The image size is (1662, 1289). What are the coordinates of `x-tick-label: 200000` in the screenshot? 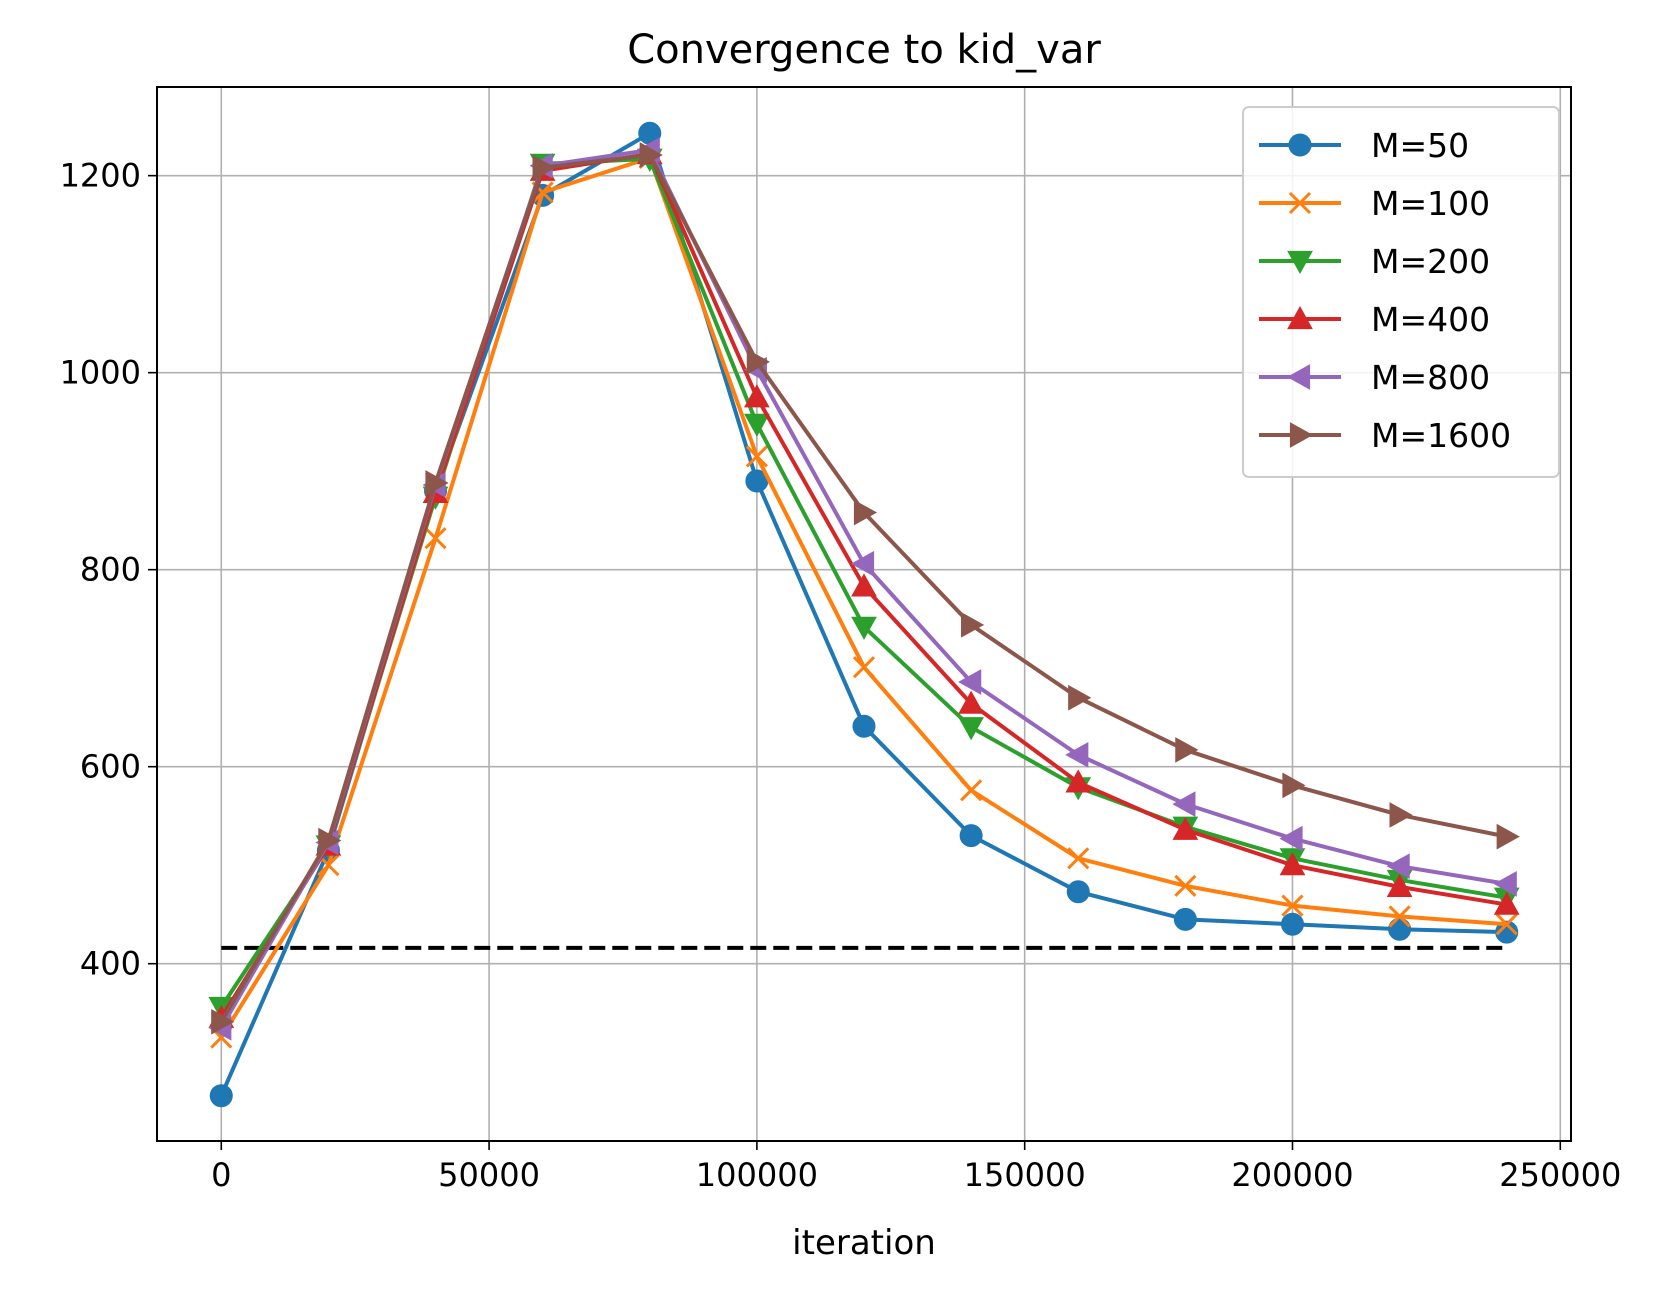 It's located at (1292, 1175).